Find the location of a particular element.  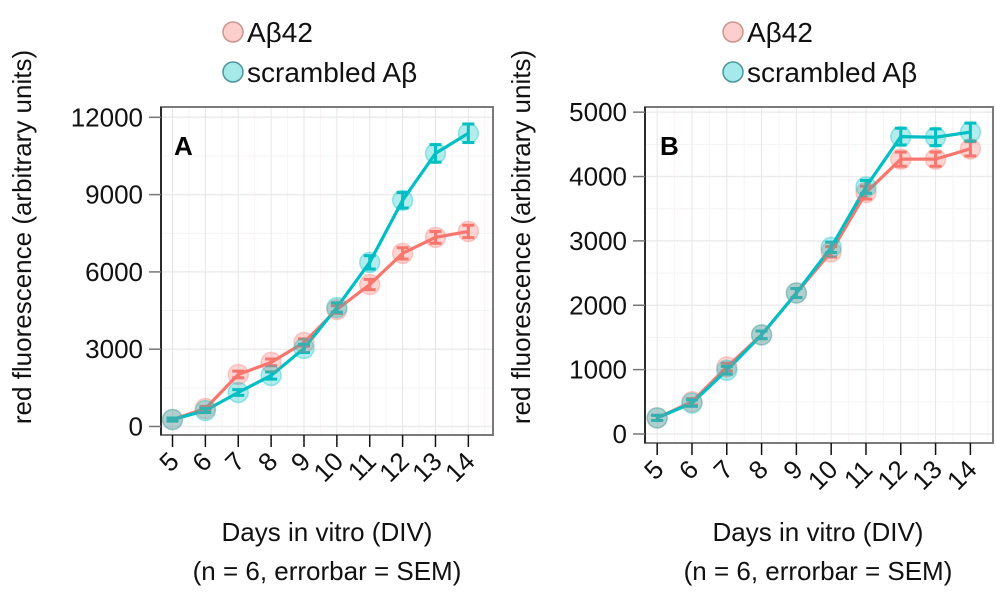

x-tick-label: 5 is located at coordinates (168, 461).